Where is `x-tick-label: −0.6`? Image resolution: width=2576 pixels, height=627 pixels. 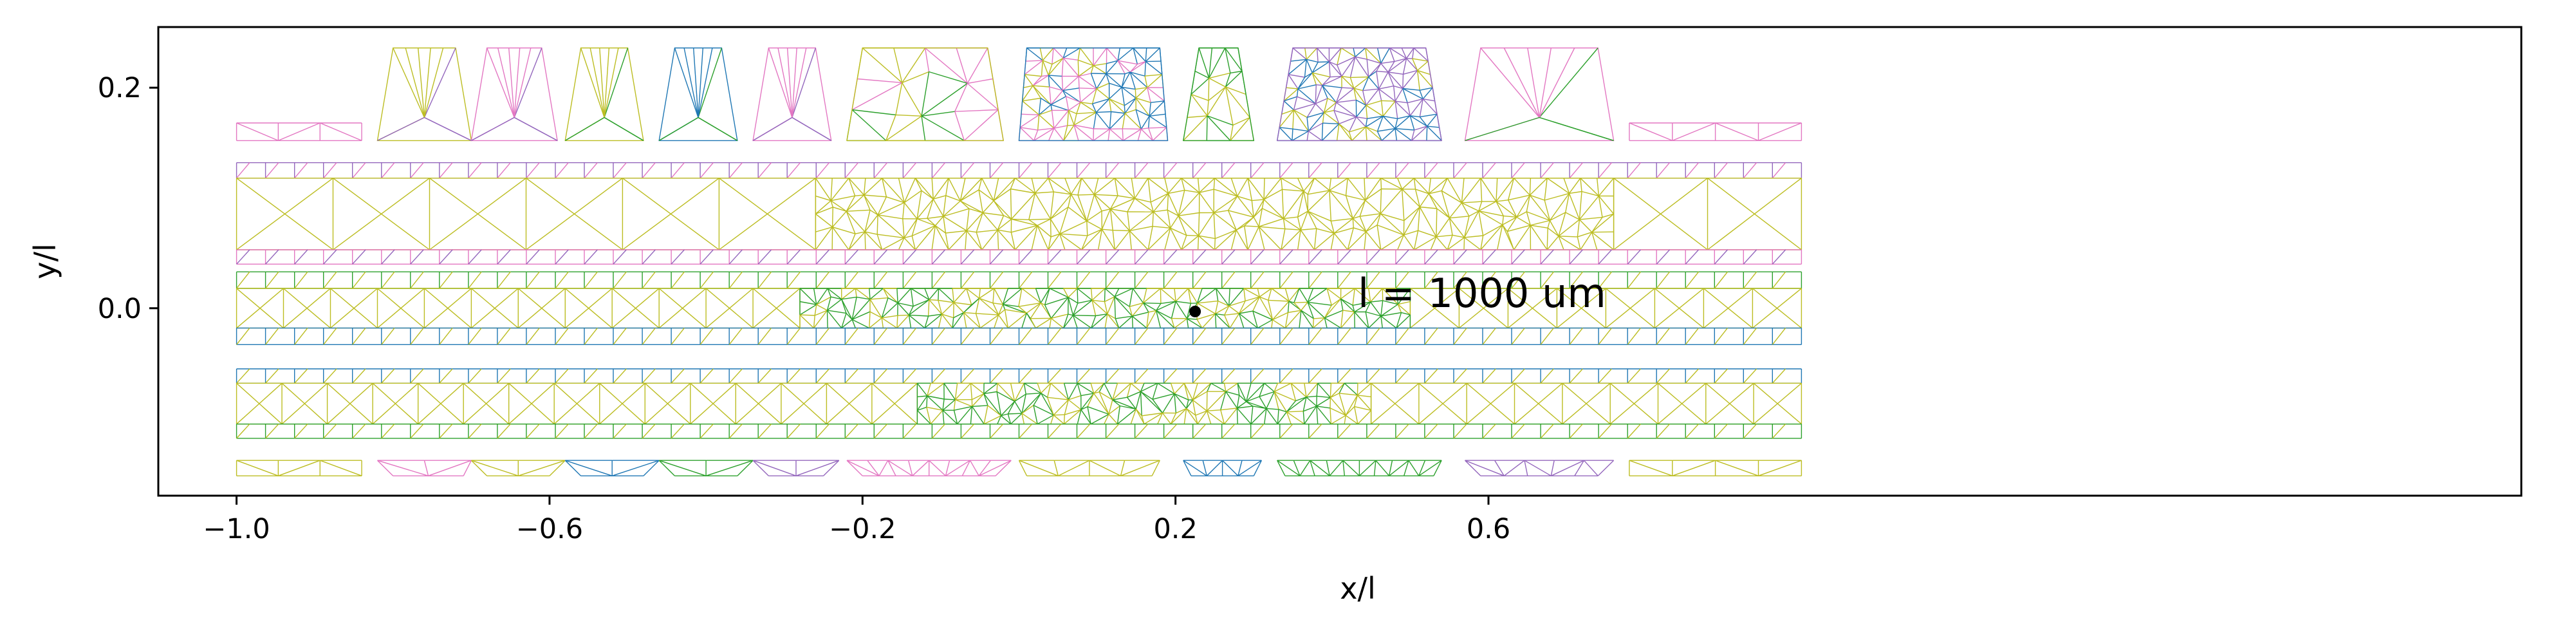
x-tick-label: −0.6 is located at coordinates (549, 529).